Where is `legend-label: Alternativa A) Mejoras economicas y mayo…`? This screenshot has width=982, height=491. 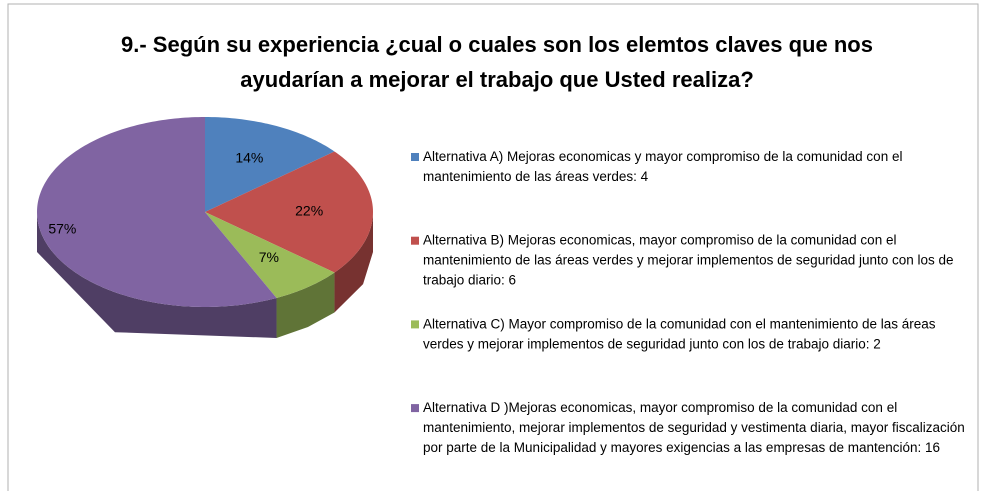 legend-label: Alternativa A) Mejoras economicas y mayo… is located at coordinates (664, 166).